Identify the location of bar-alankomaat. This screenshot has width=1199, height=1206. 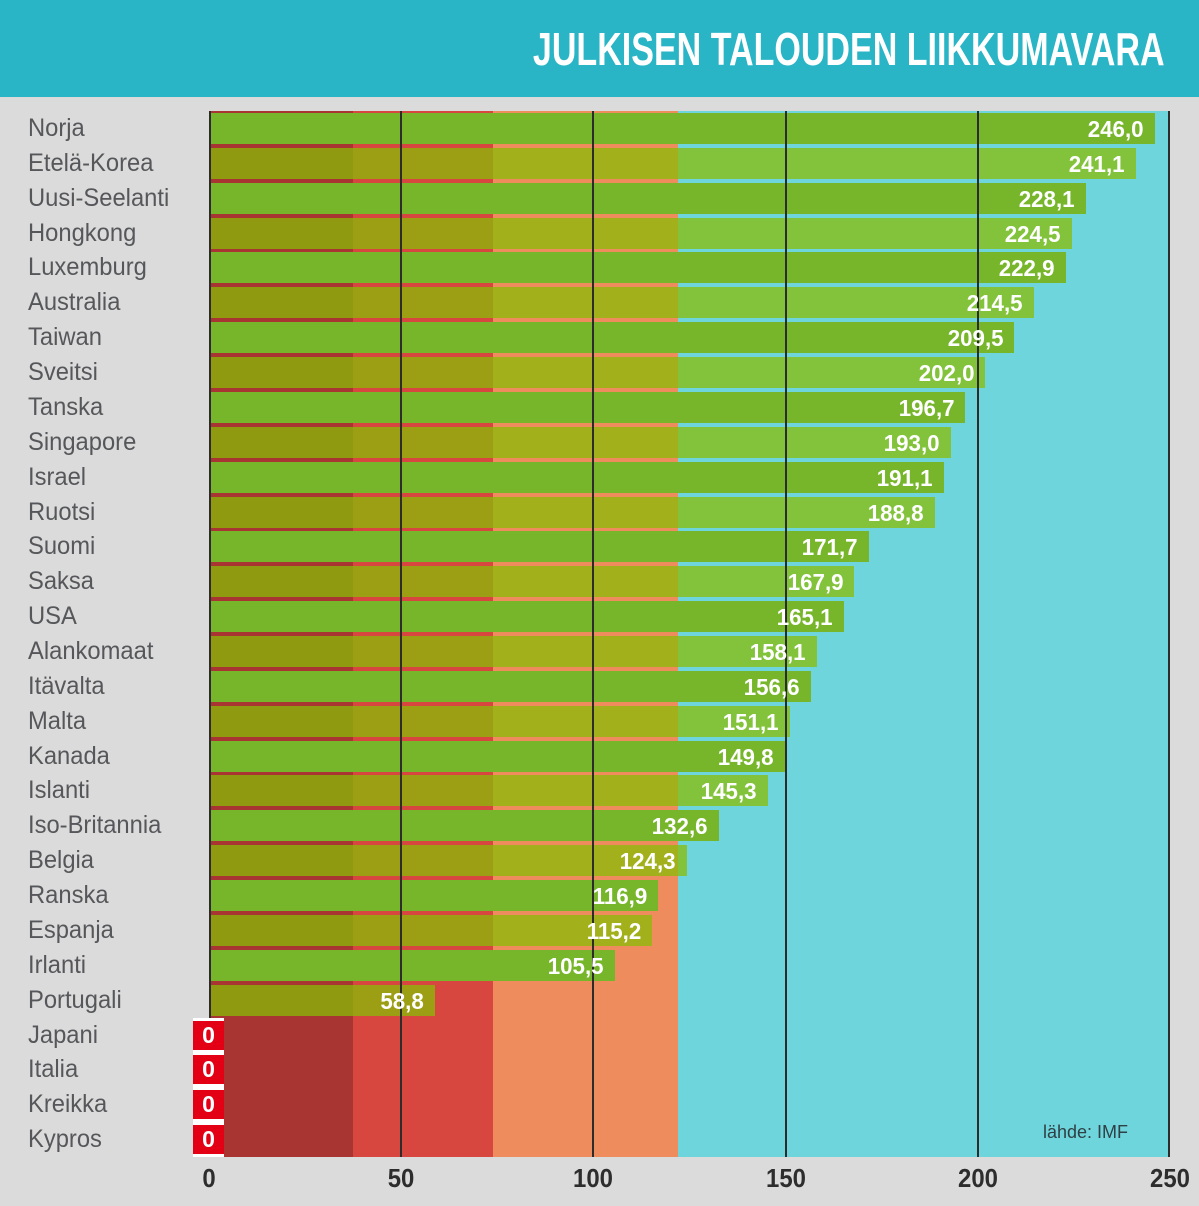
(513, 651).